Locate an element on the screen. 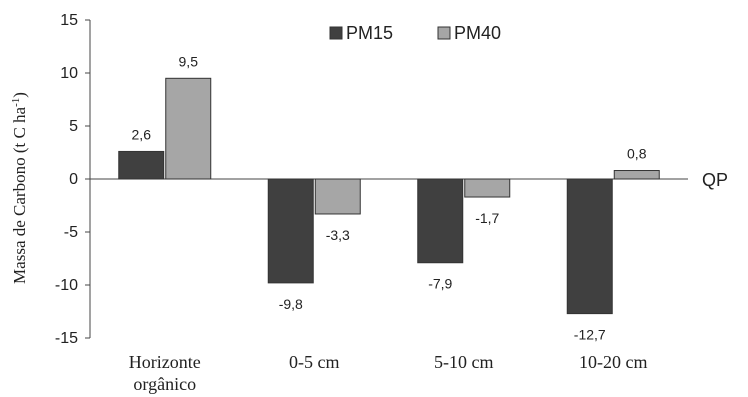 The height and width of the screenshot is (397, 748). y-tick-label: 15 is located at coordinates (69, 20).